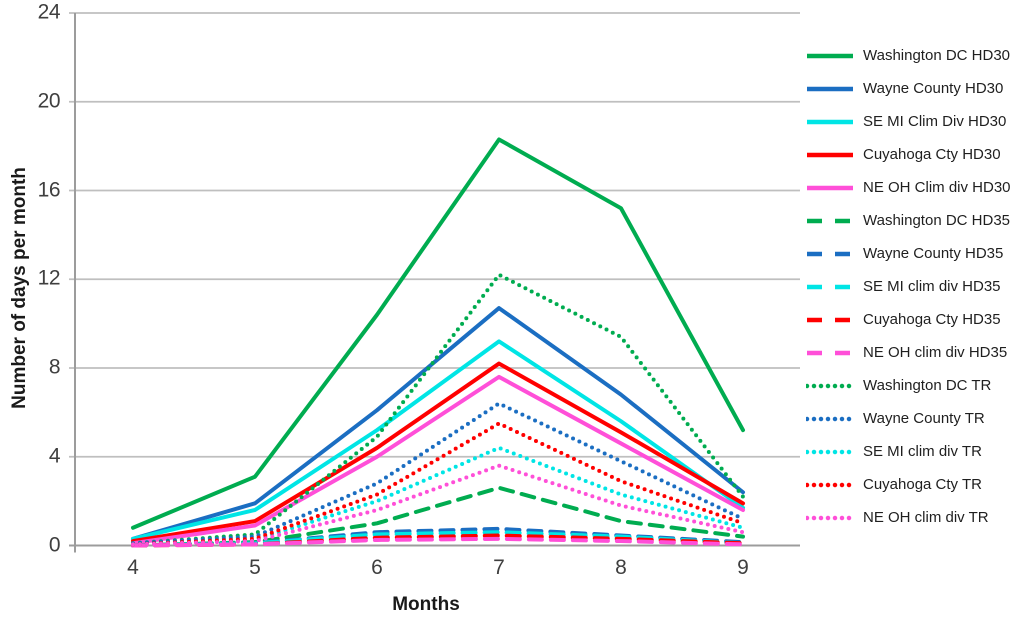 Image resolution: width=1024 pixels, height=627 pixels. What do you see at coordinates (255, 567) in the screenshot?
I see `x-tick-label: 5` at bounding box center [255, 567].